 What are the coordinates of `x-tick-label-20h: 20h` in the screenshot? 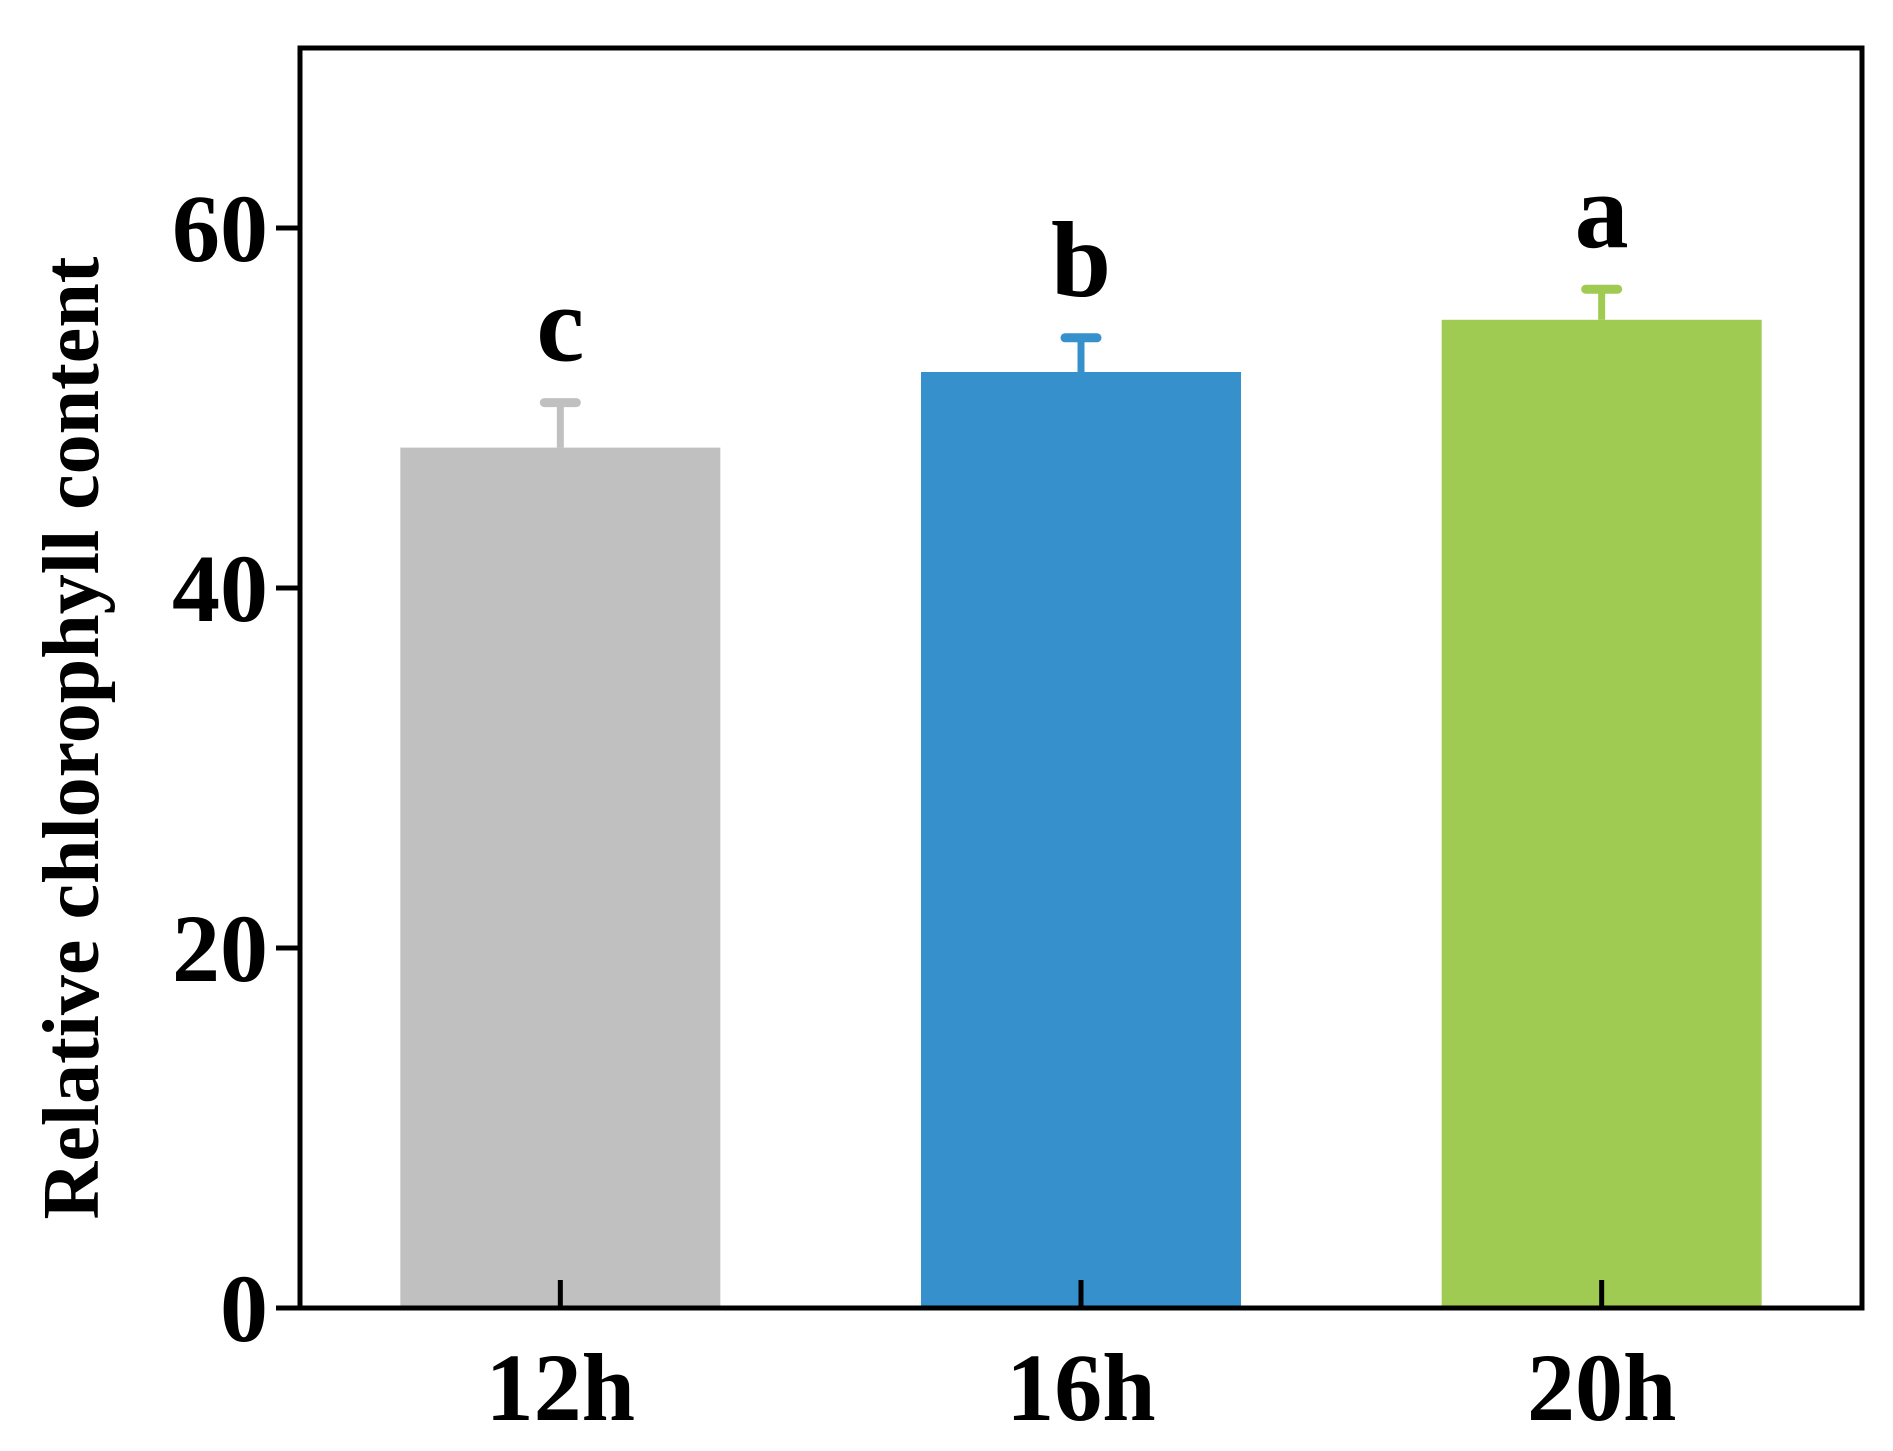 It's located at (1601, 1387).